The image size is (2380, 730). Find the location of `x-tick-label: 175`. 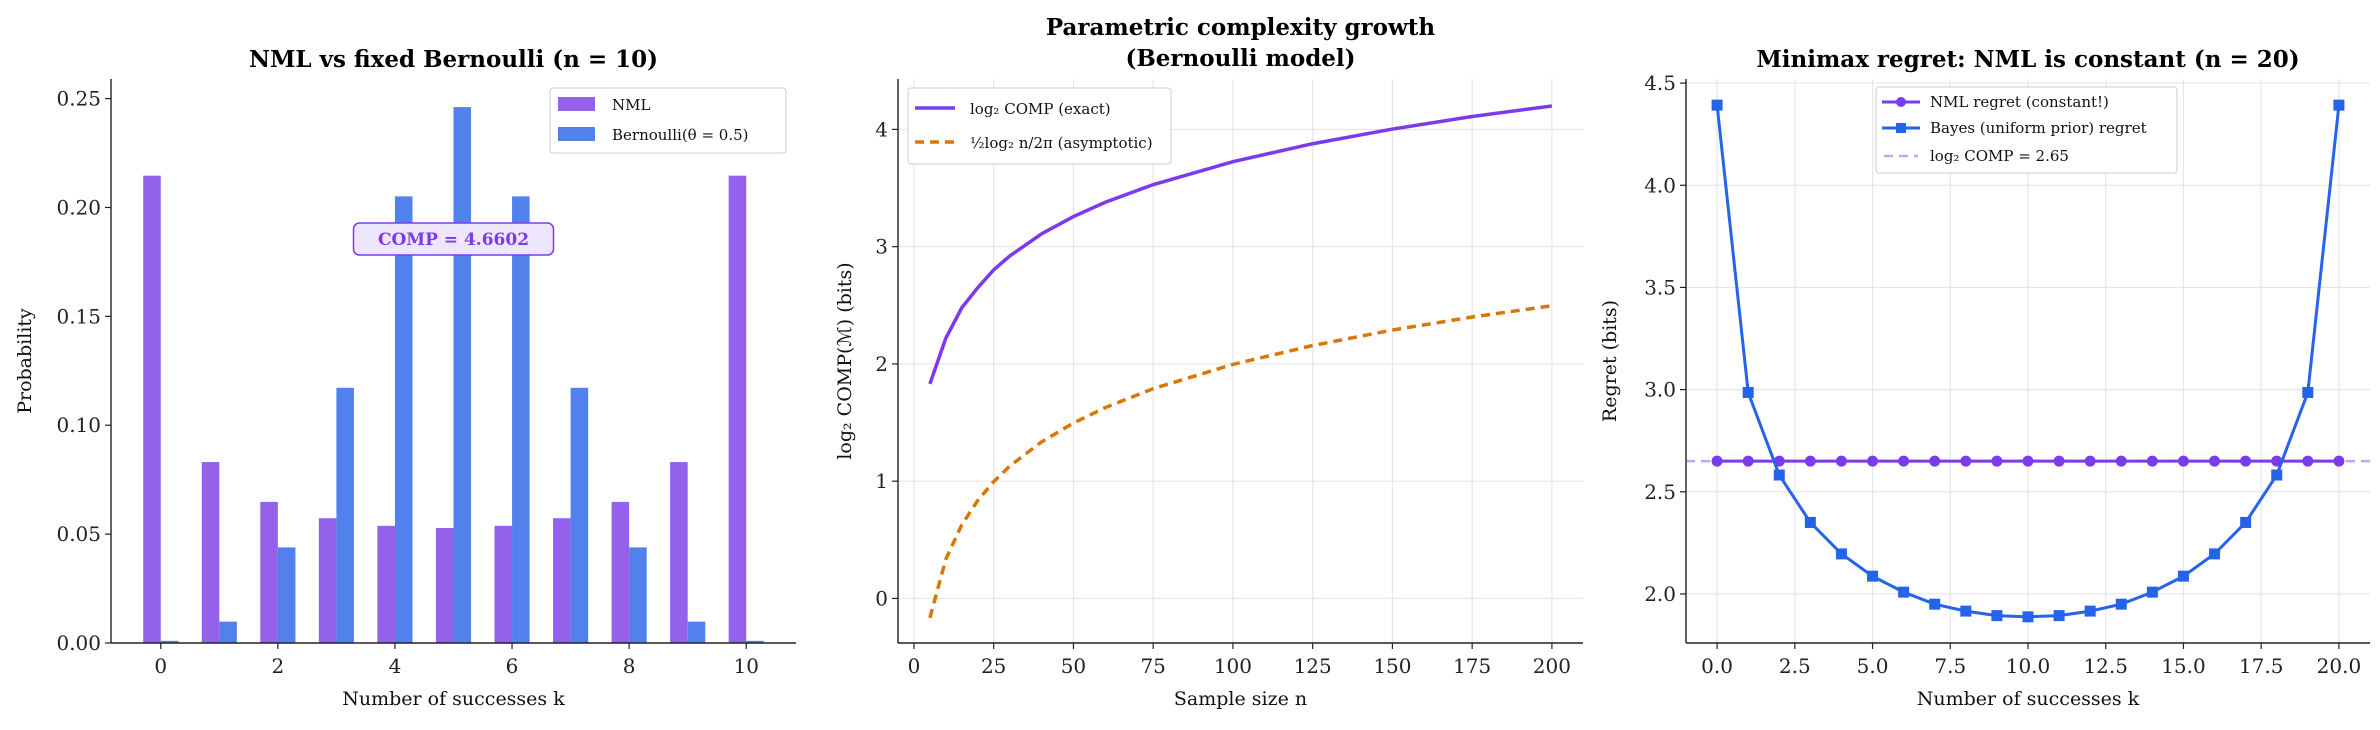

x-tick-label: 175 is located at coordinates (1472, 666).